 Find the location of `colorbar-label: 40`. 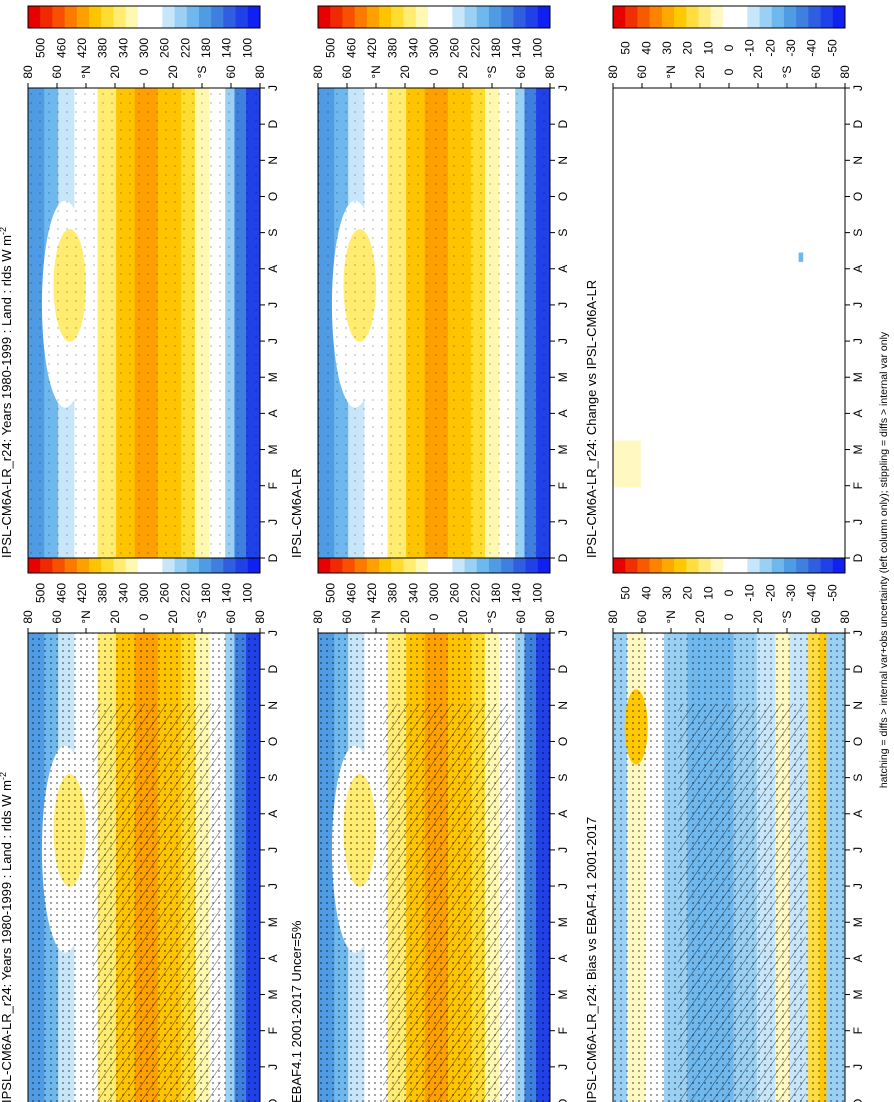

colorbar-label: 40 is located at coordinates (646, 48).